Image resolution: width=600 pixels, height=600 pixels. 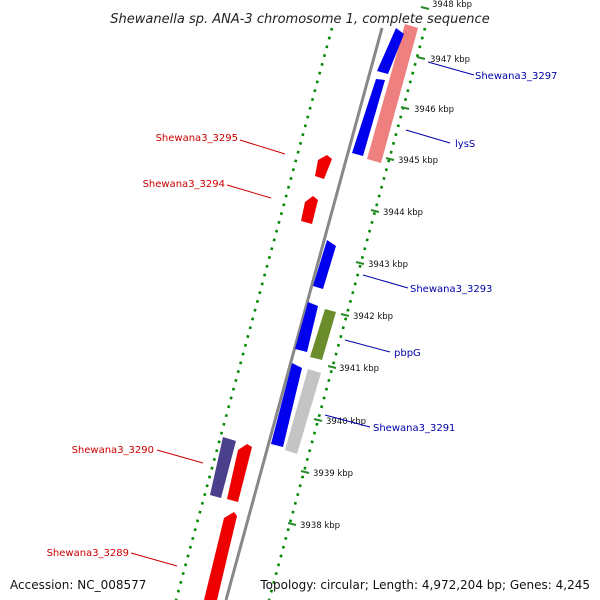 What do you see at coordinates (403, 213) in the screenshot?
I see `kbp-label: 3944 kbp` at bounding box center [403, 213].